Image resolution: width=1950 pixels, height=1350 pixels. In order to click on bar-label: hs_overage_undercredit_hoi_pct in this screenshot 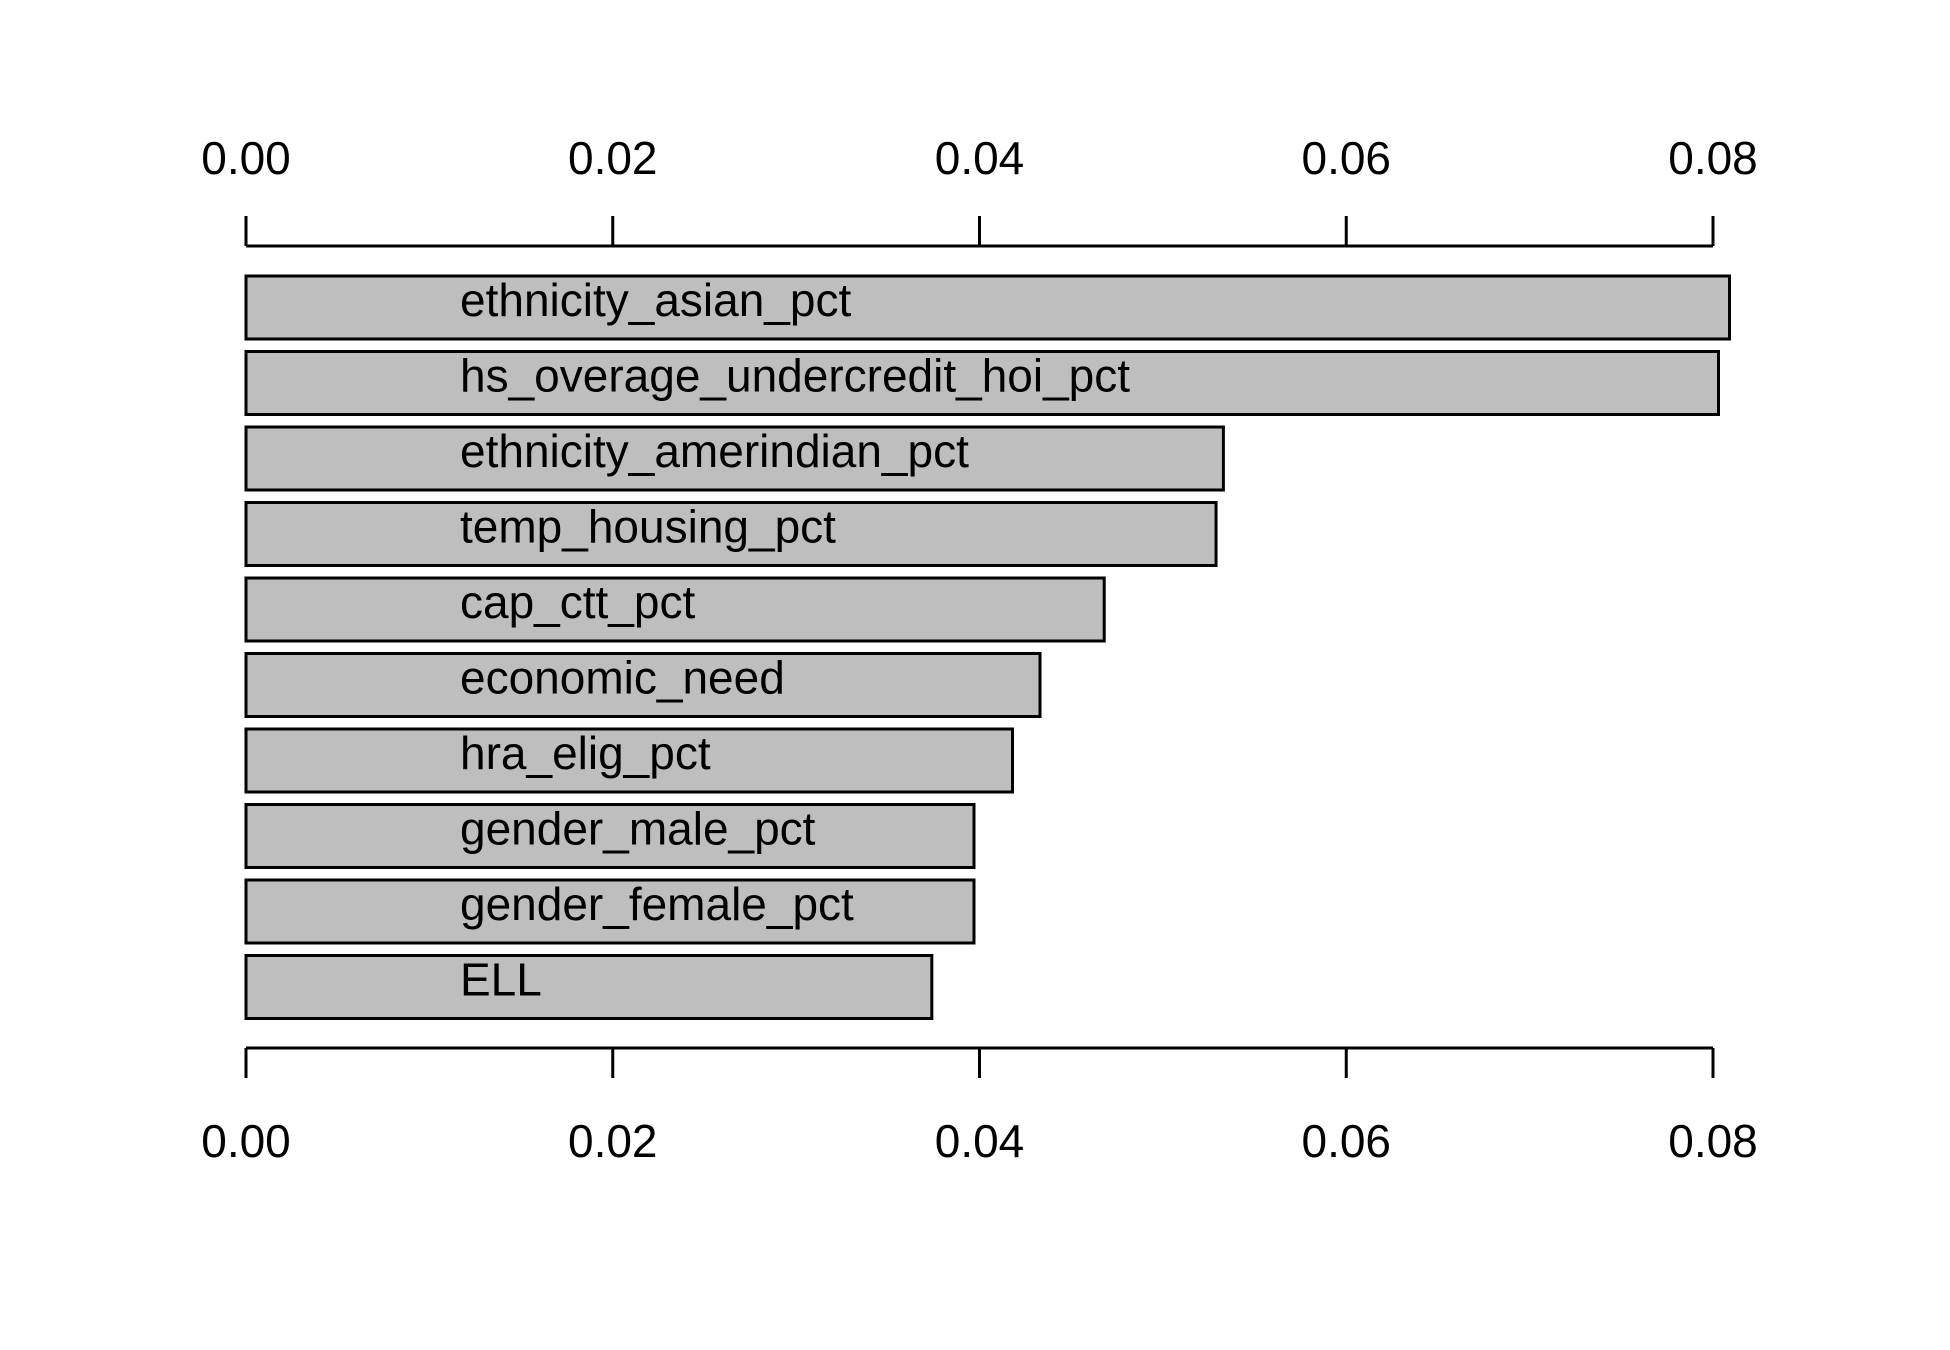, I will do `click(795, 376)`.